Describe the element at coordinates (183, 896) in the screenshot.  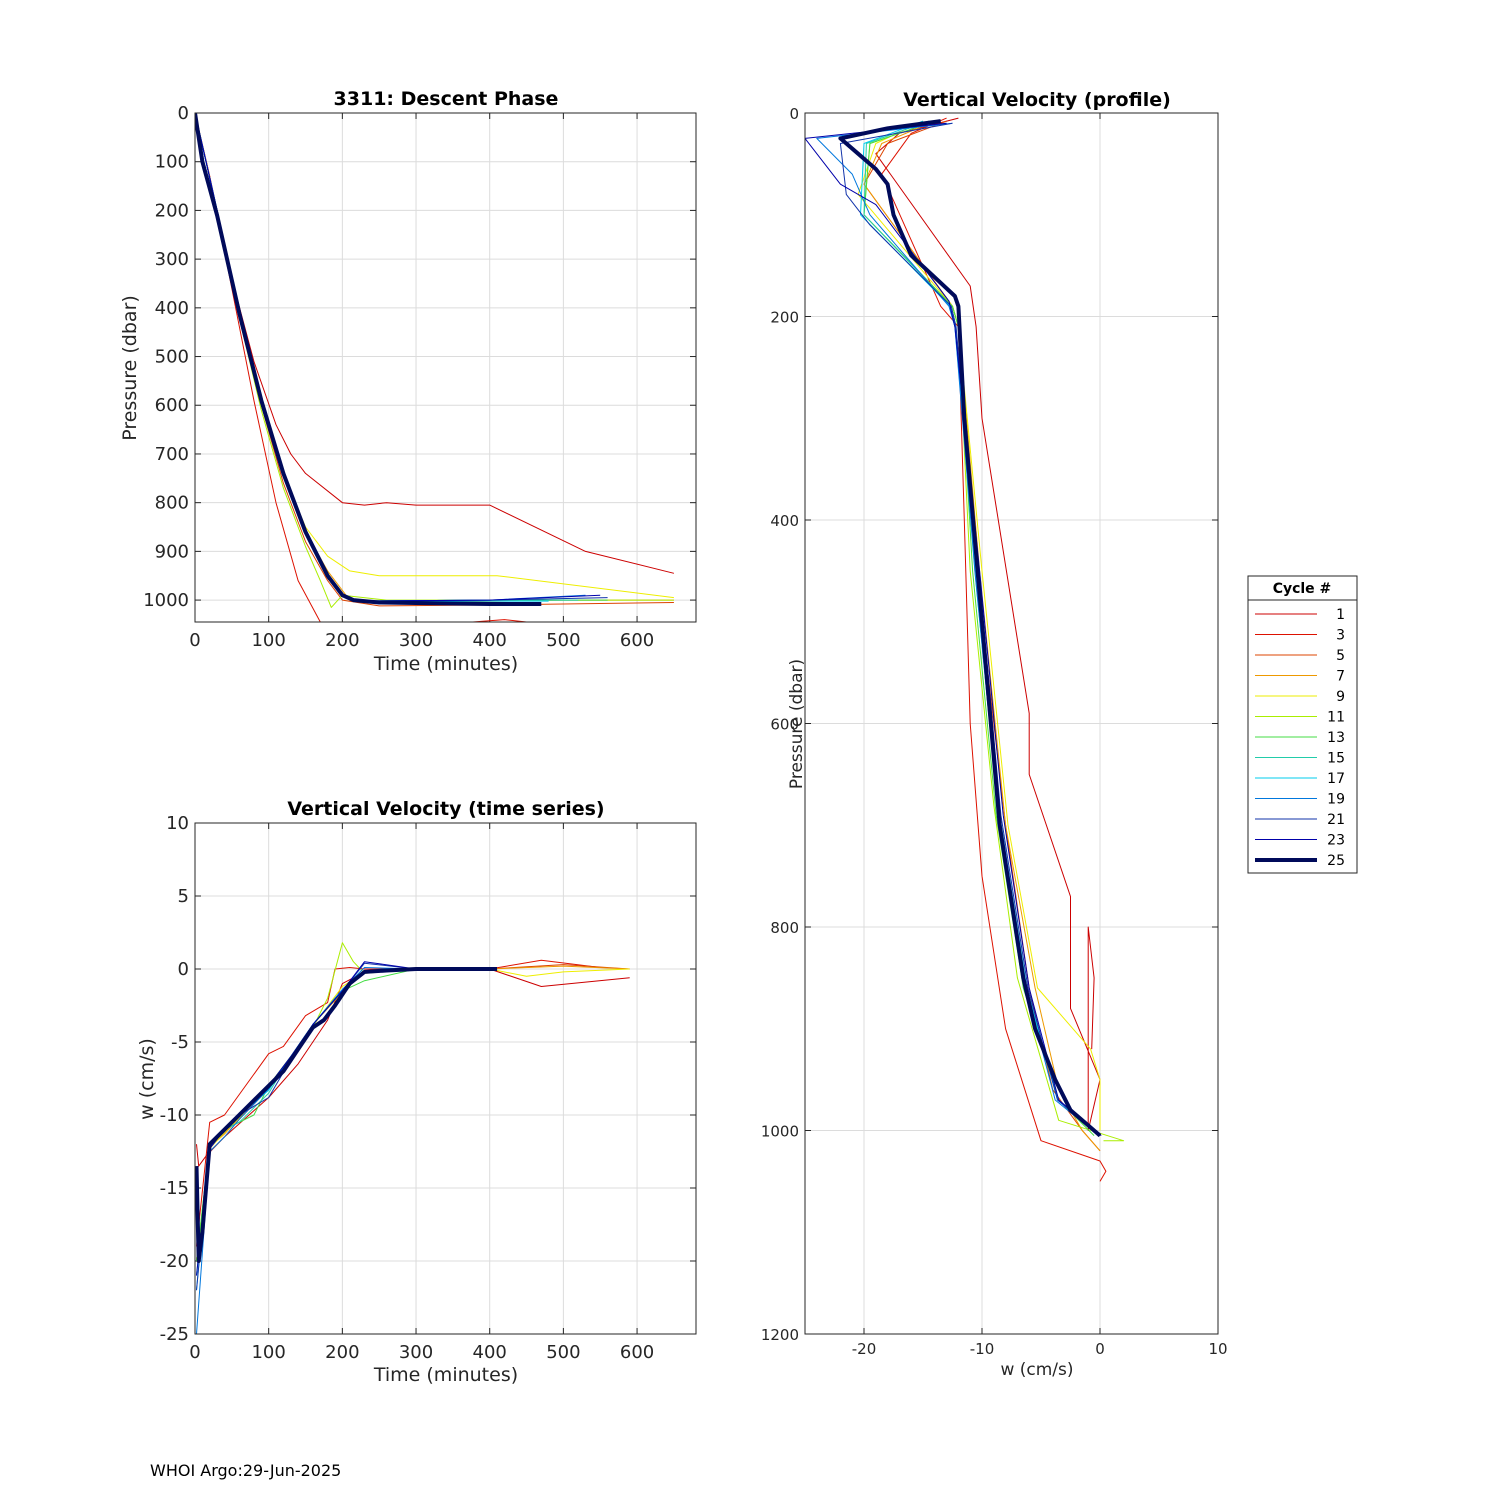
I see `timeseries-y-tick-label: 5` at that location.